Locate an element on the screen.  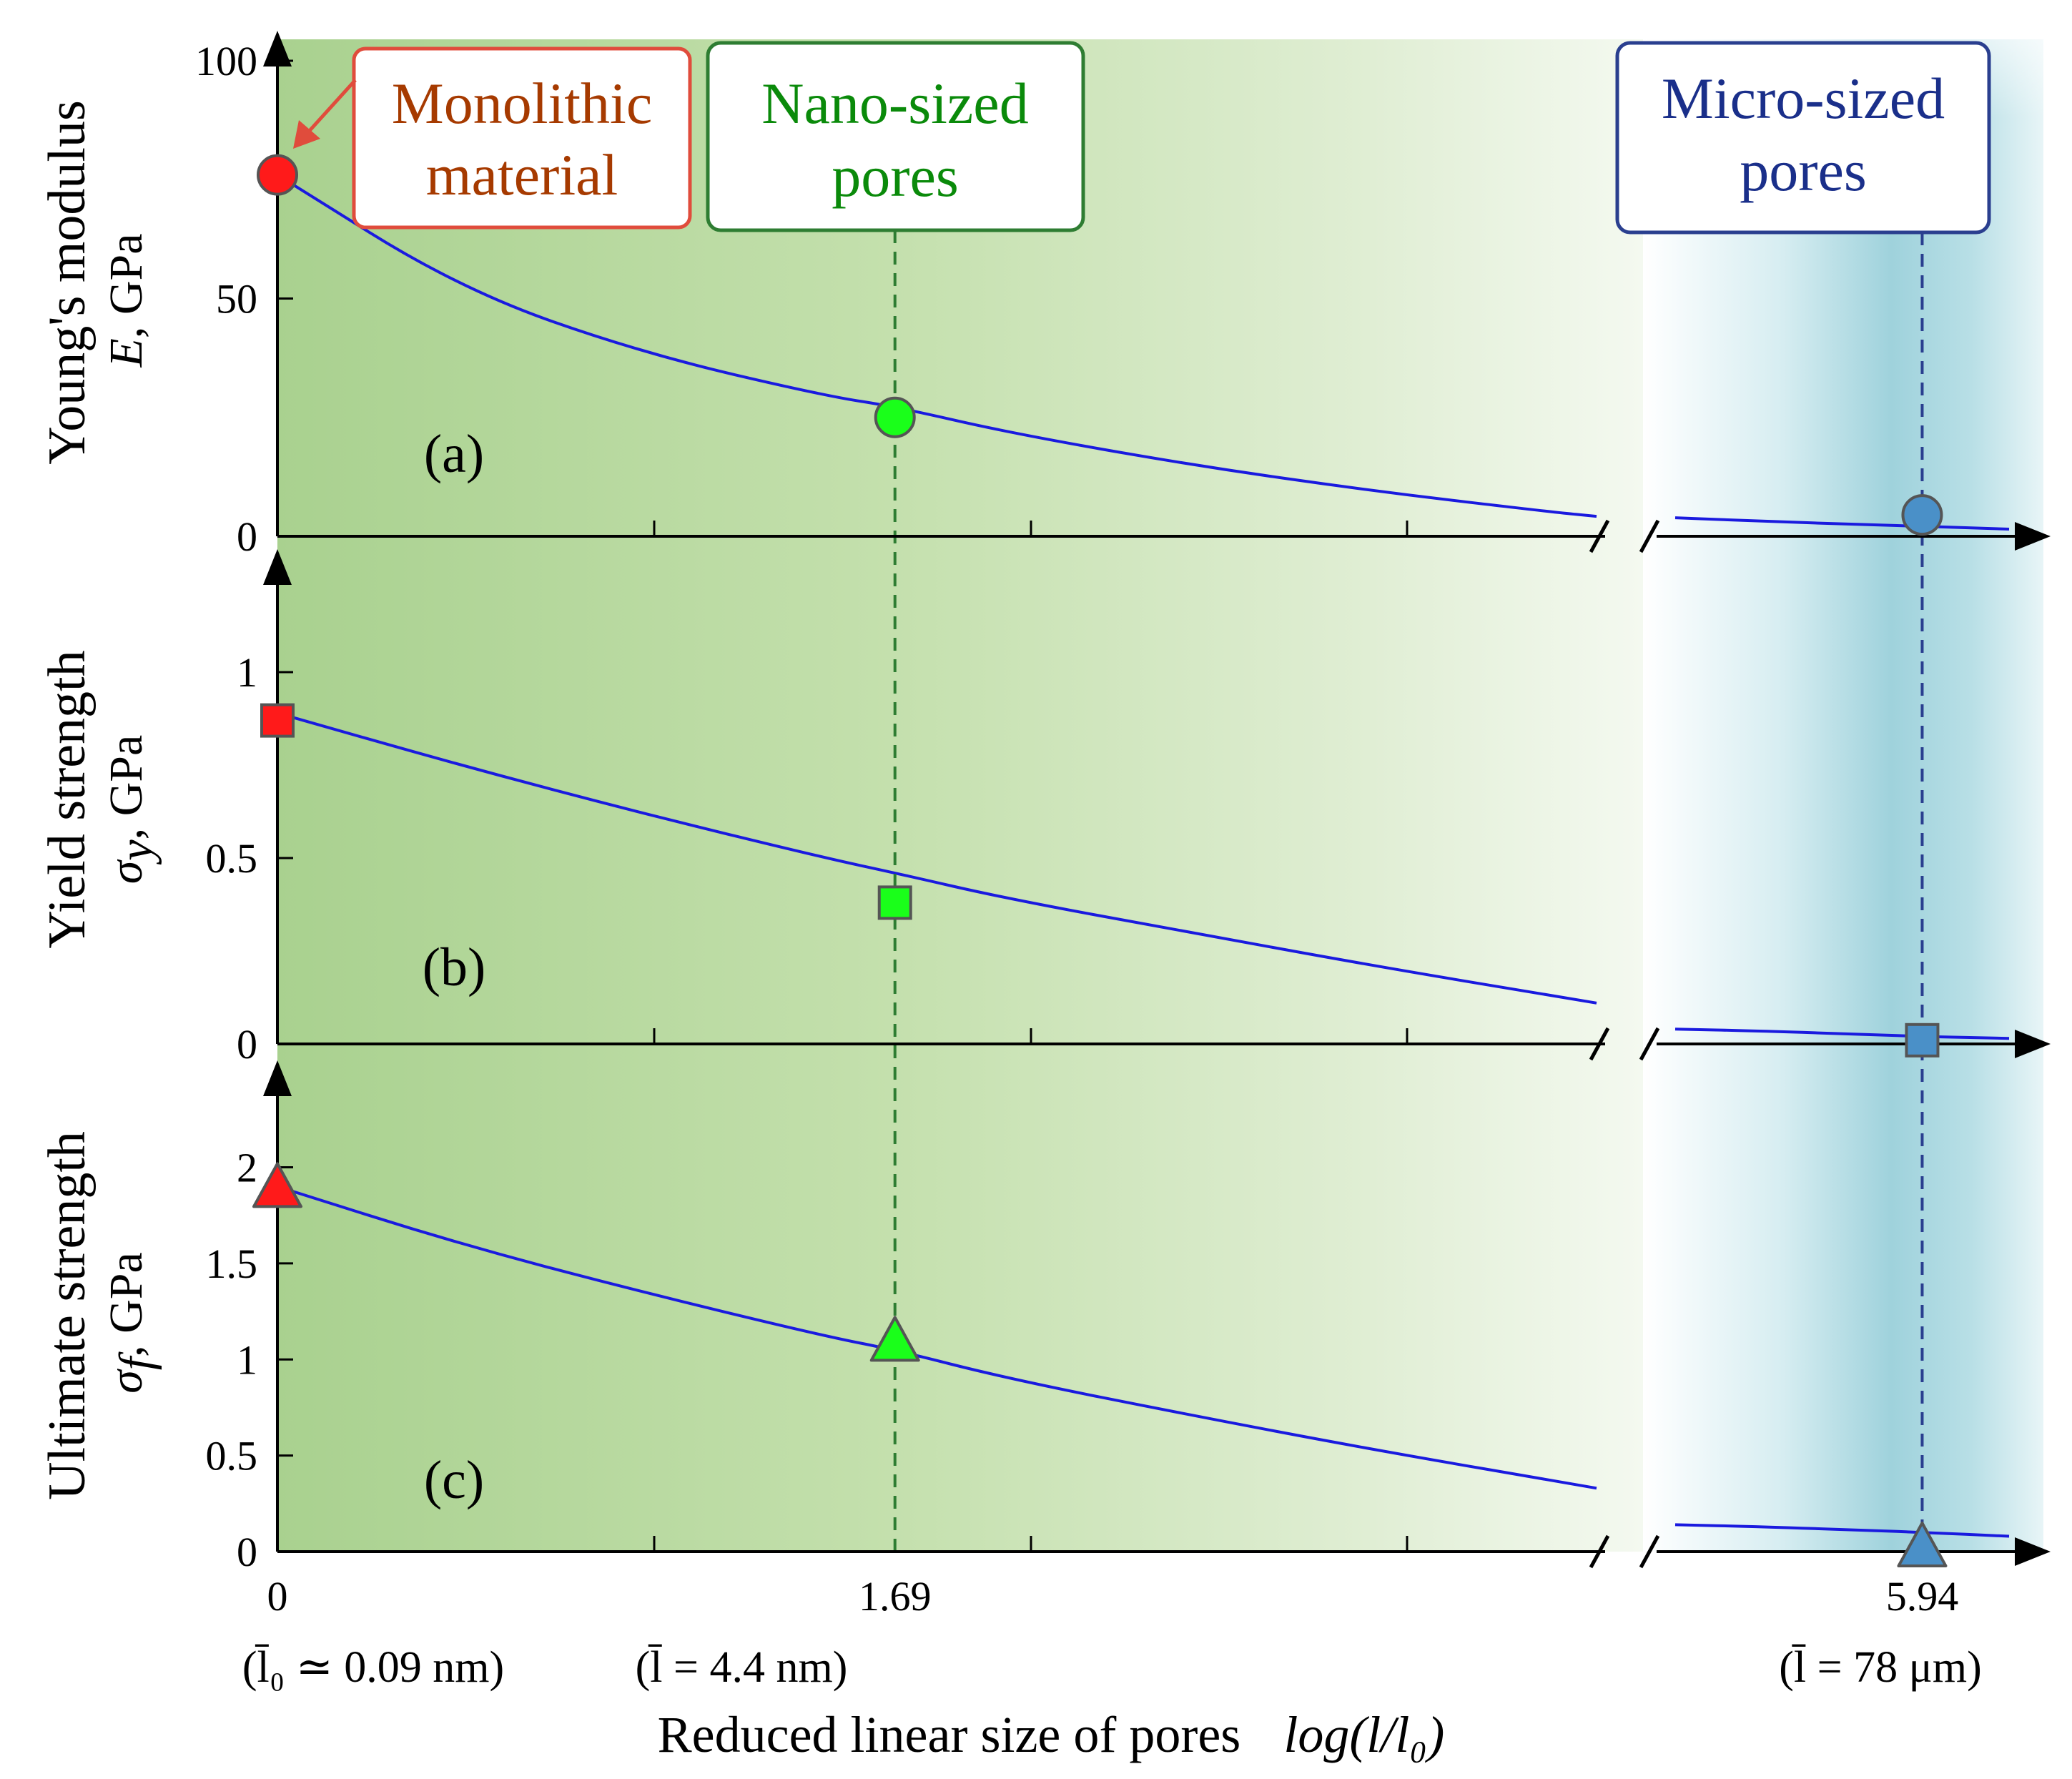
y-tick-label-c-3: 1.5 is located at coordinates (232, 1264).